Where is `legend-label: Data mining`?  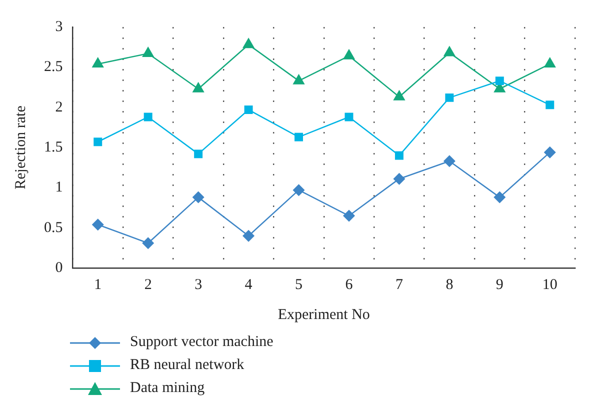
legend-label: Data mining is located at coordinates (167, 388).